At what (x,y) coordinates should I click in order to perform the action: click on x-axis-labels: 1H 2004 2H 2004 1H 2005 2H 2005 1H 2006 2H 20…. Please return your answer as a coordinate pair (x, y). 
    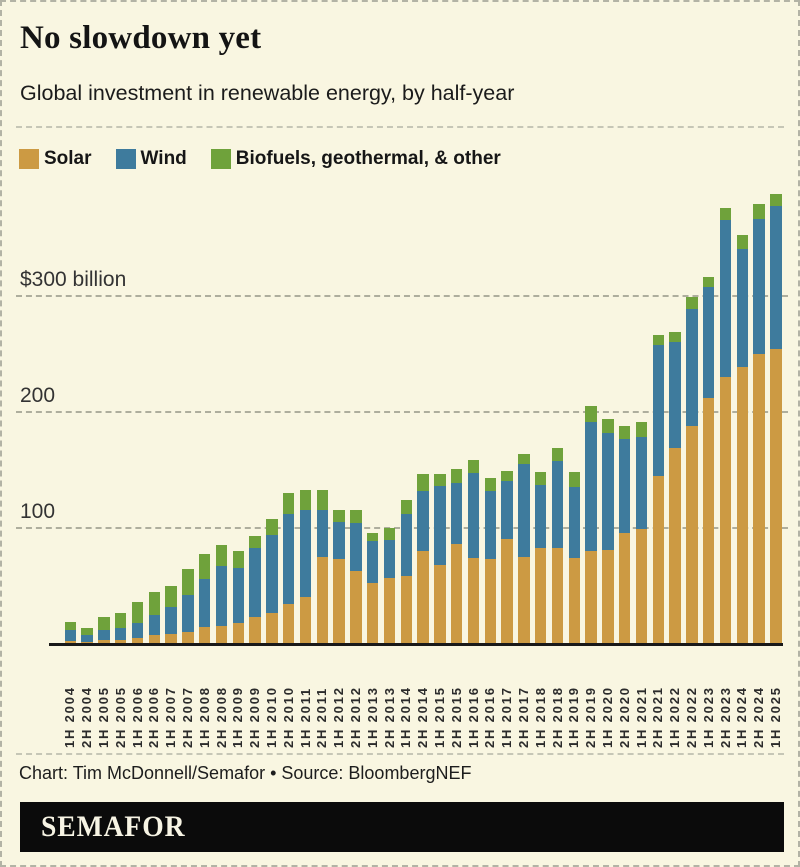
    Looking at the image, I should click on (400, 701).